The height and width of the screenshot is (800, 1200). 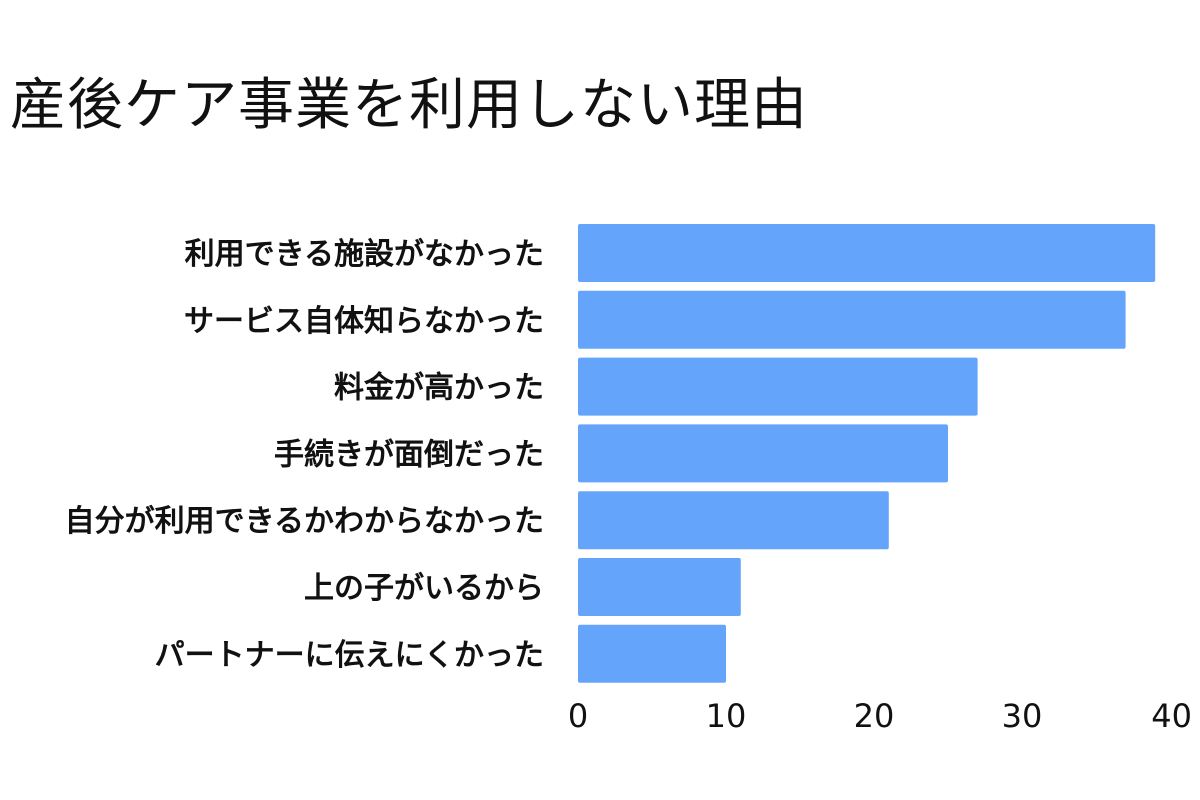 What do you see at coordinates (364, 321) in the screenshot?
I see `category-label-2: サービス自体知らなかった` at bounding box center [364, 321].